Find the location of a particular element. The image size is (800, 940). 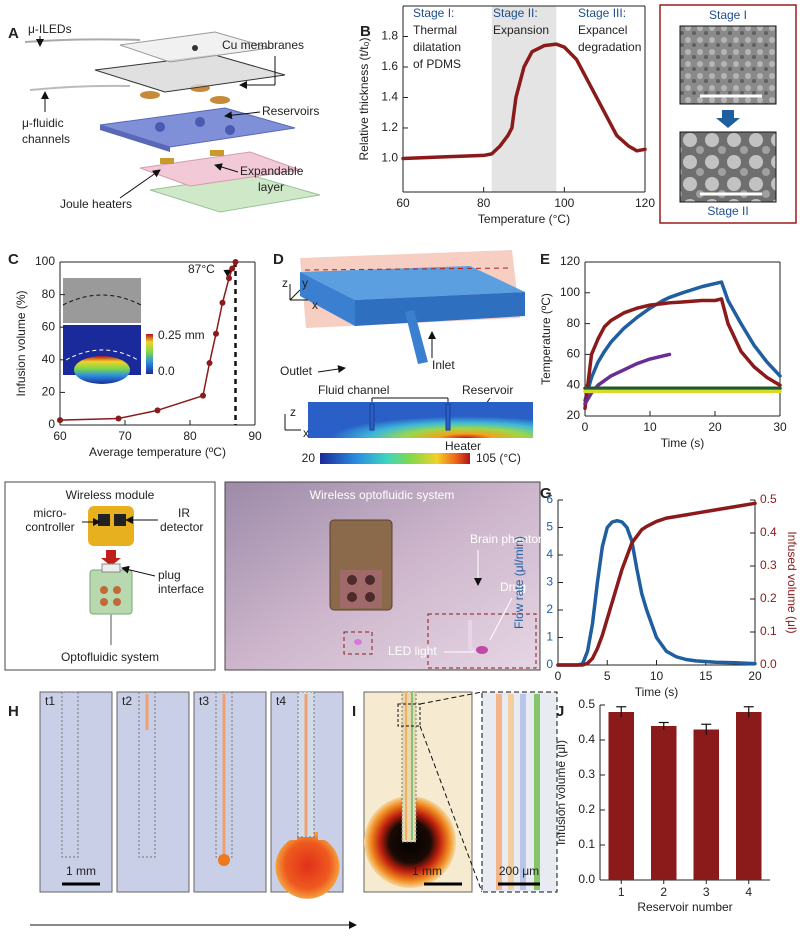

scale-label: 1 mm is located at coordinates (427, 871).